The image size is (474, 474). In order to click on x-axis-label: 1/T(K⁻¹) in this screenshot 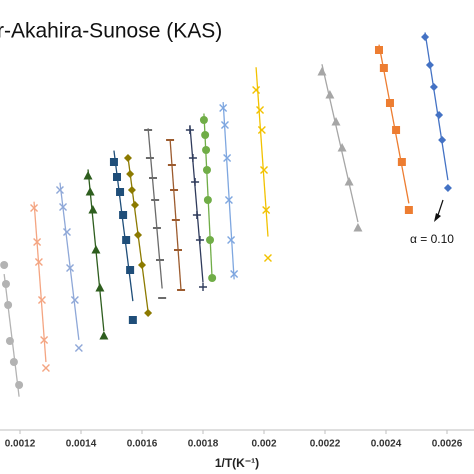, I will do `click(237, 463)`.